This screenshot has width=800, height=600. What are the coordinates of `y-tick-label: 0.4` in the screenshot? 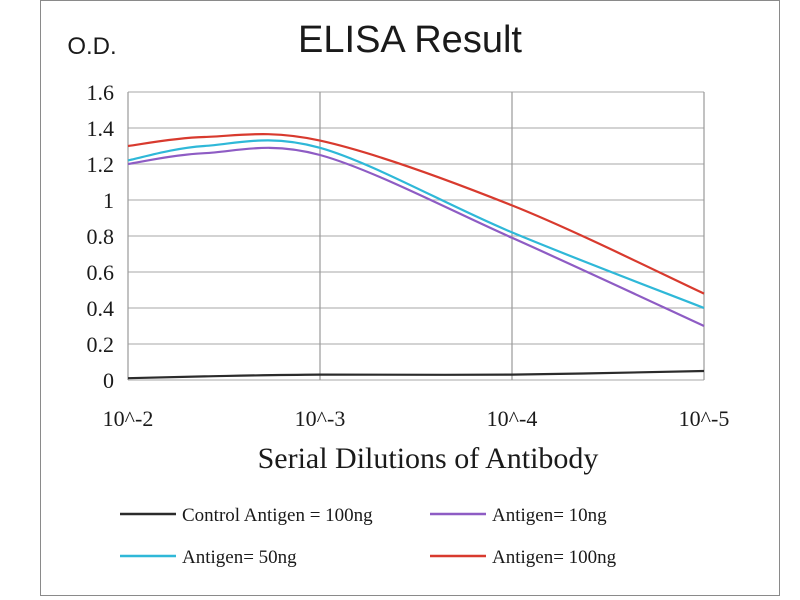 It's located at (101, 308).